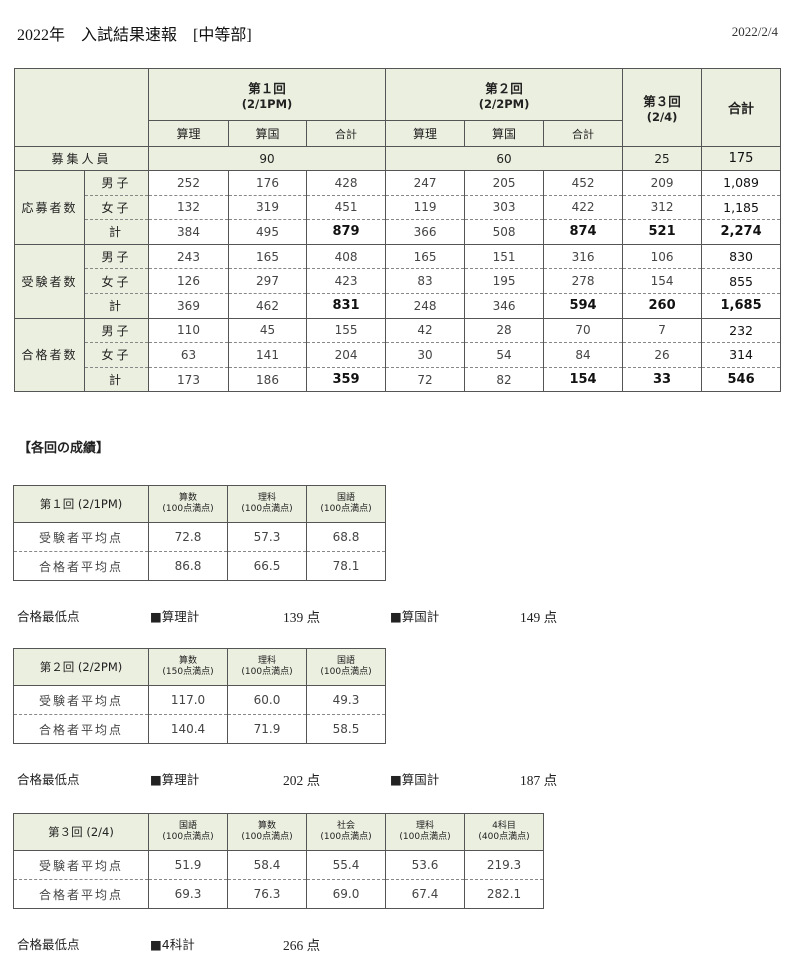 Image resolution: width=800 pixels, height=978 pixels. I want to click on subject-header: 算数 (150点満点), so click(188, 667).